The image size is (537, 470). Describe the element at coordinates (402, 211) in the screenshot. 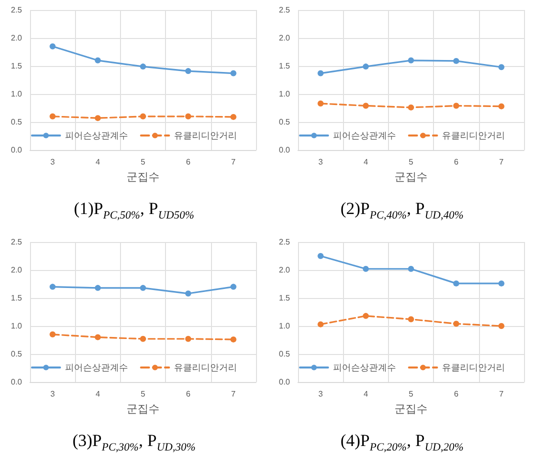

I see `text: (2)P$_{PC,40%}$, P$_{UD,40%}$` at that location.